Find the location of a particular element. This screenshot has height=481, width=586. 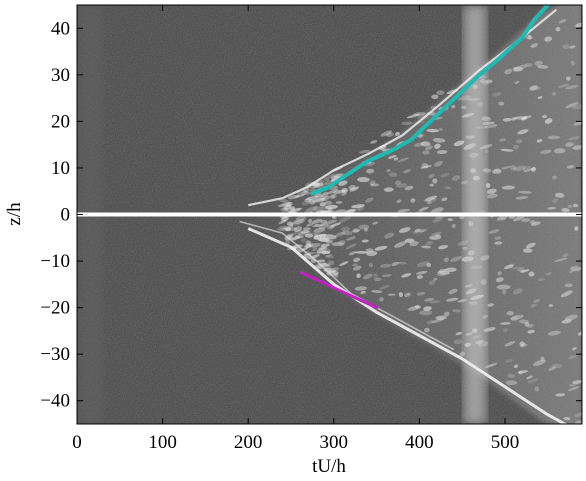

x-tick-label: 200 is located at coordinates (248, 442).